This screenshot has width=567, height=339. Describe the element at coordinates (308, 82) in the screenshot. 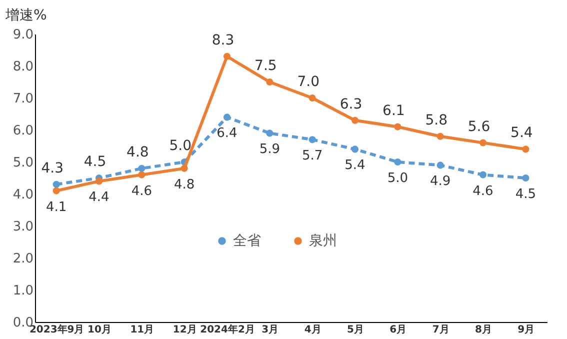

I see `data-label: 7.0` at that location.